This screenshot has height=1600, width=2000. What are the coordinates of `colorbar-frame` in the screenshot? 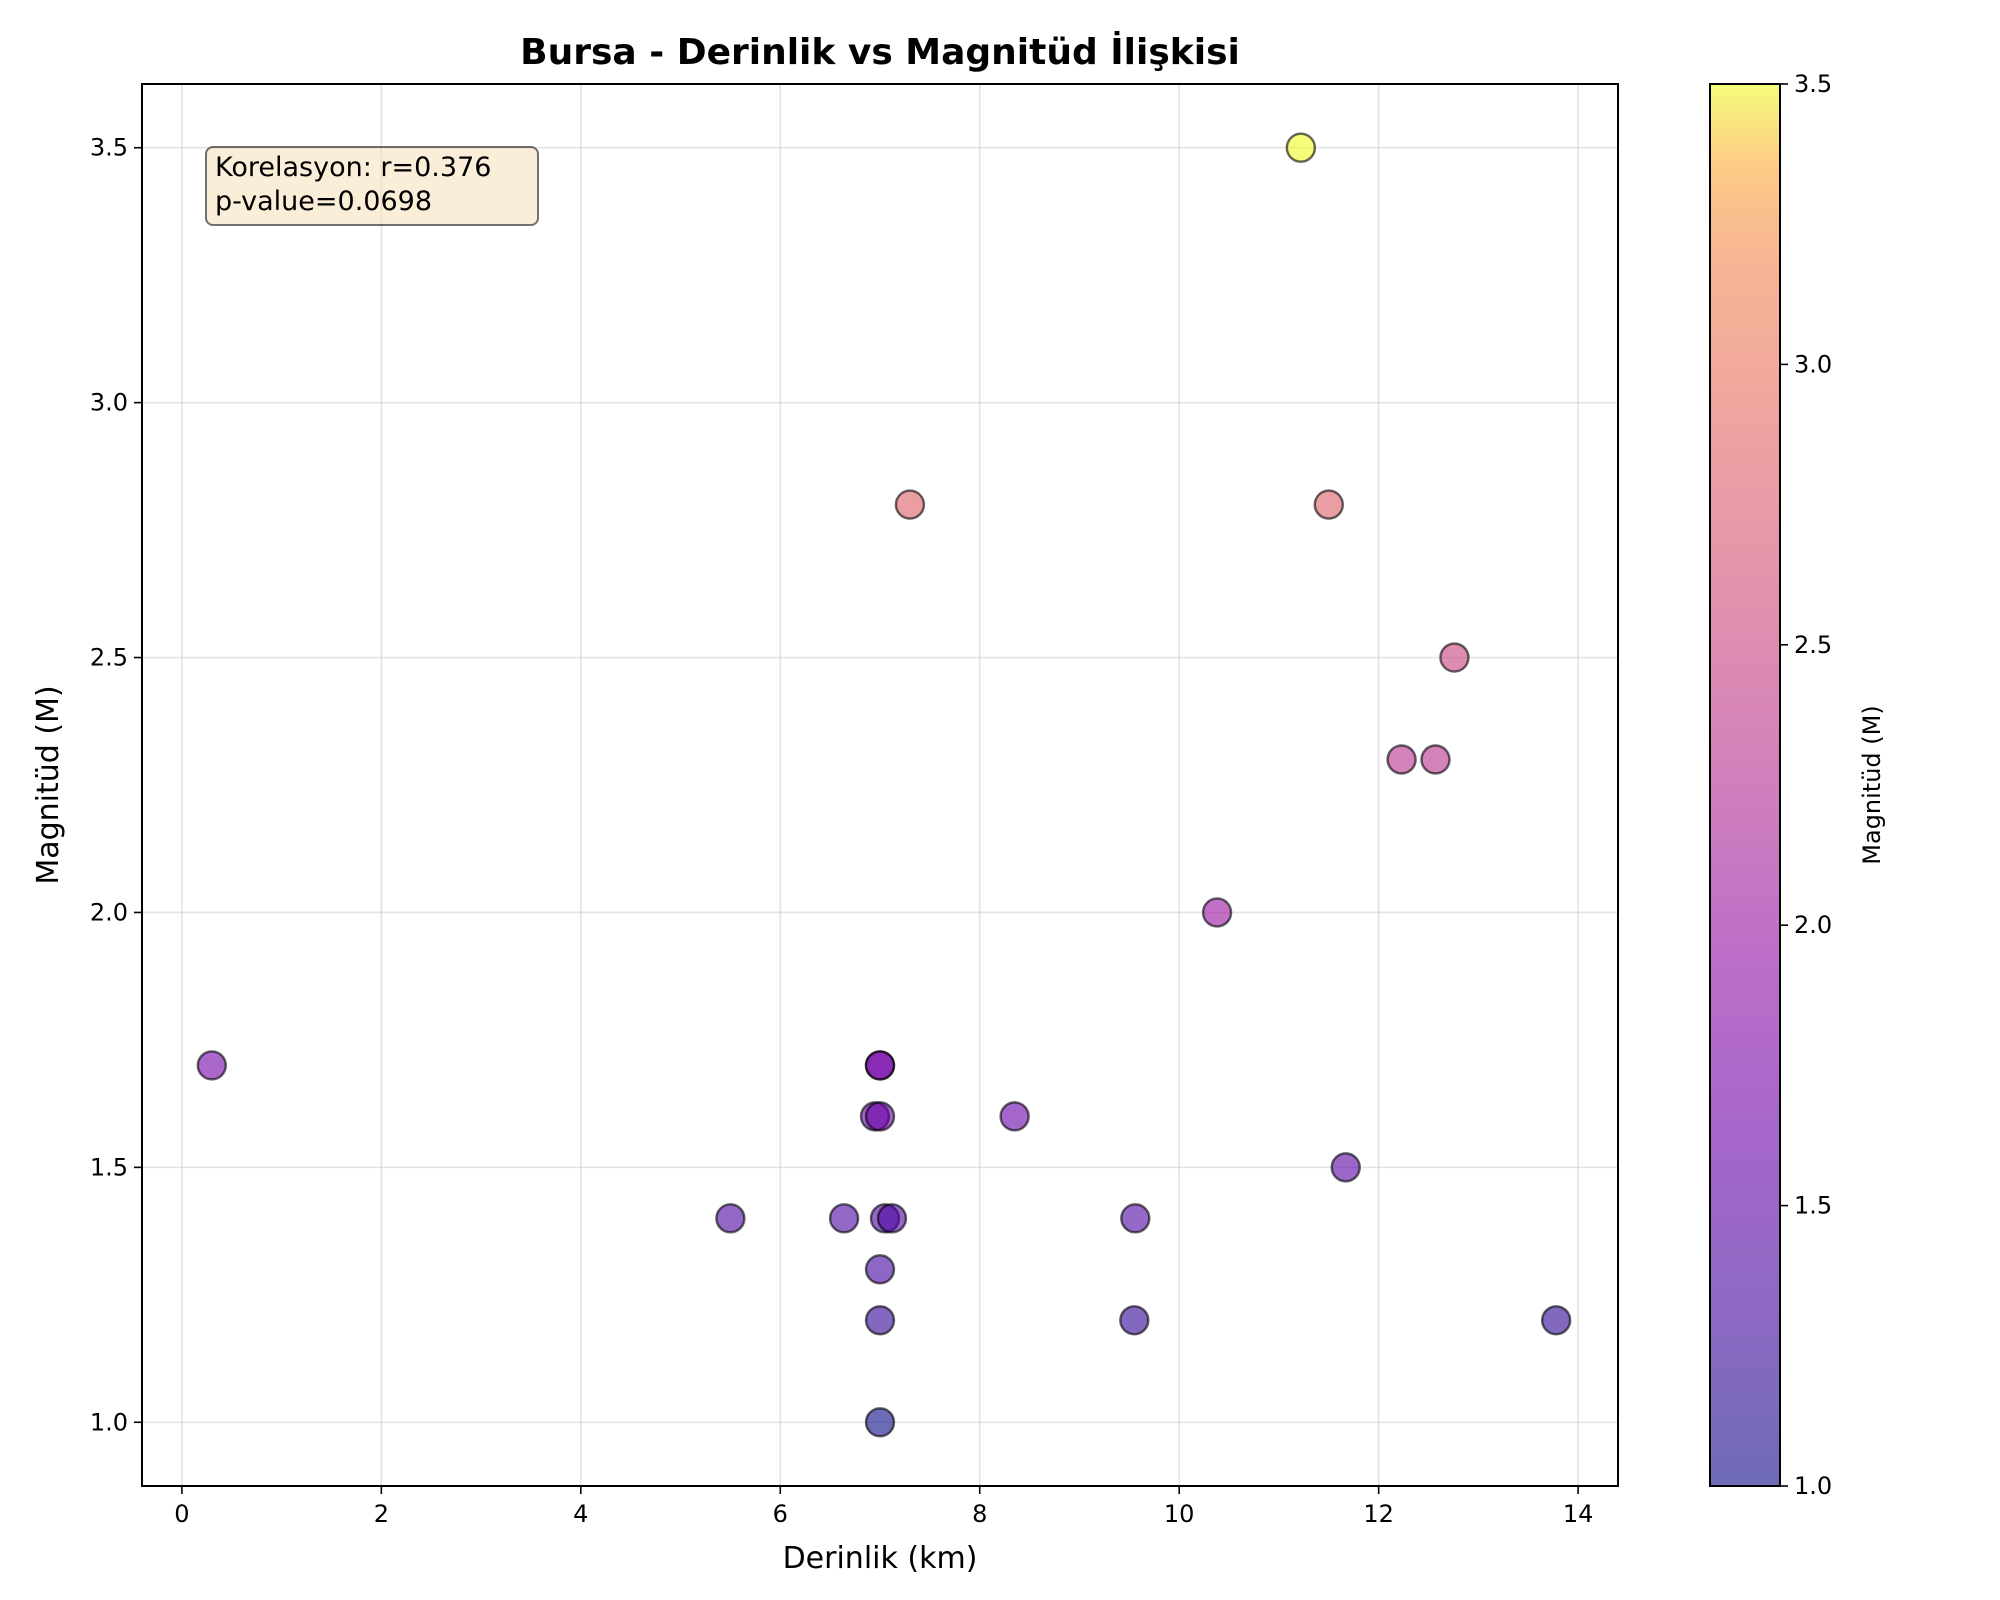 It's located at (1745, 785).